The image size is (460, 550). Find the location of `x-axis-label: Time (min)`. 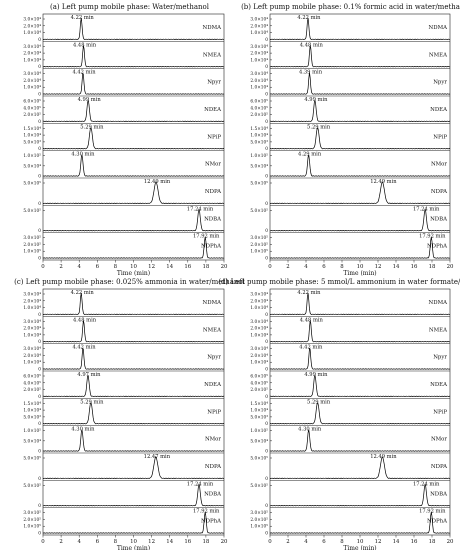

x-axis-label: Time (min) is located at coordinates (359, 273).